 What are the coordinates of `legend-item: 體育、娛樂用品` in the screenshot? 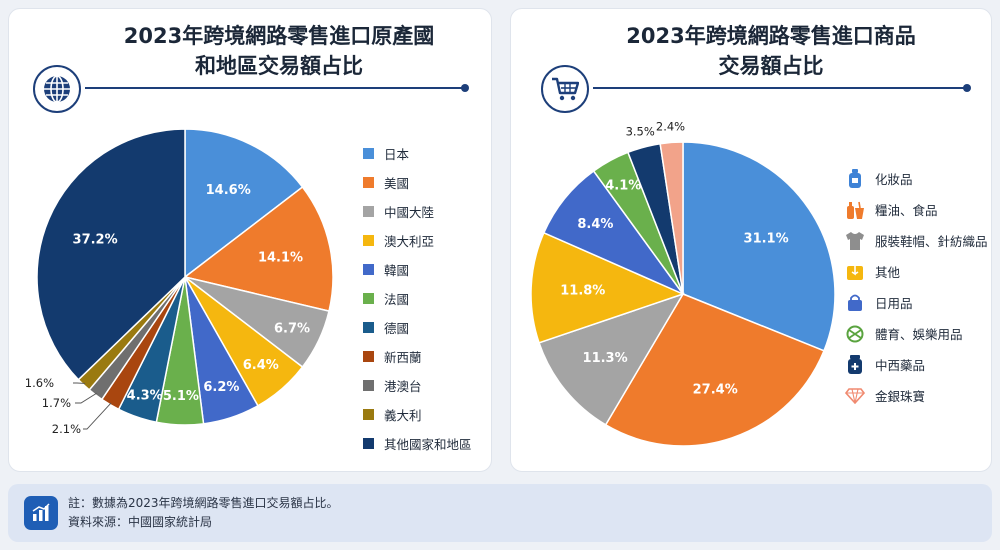 It's located at (916, 333).